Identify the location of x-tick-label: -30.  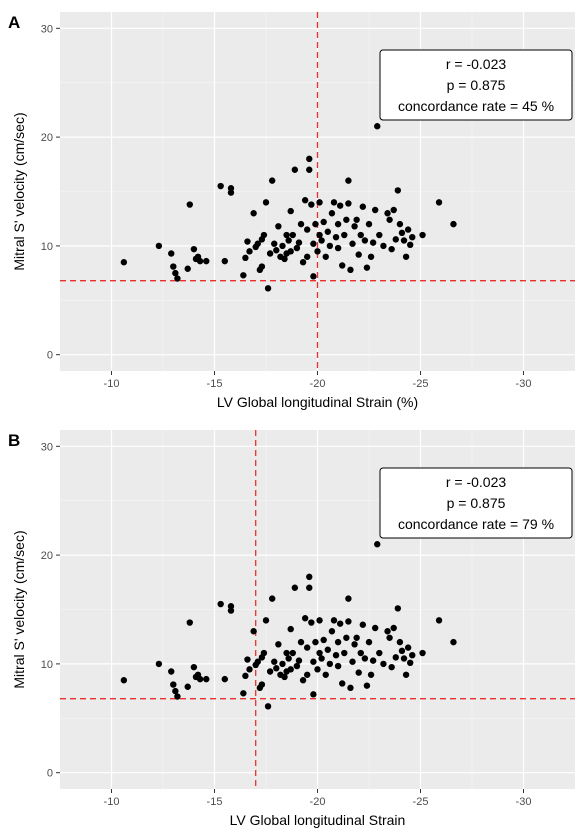
(524, 384).